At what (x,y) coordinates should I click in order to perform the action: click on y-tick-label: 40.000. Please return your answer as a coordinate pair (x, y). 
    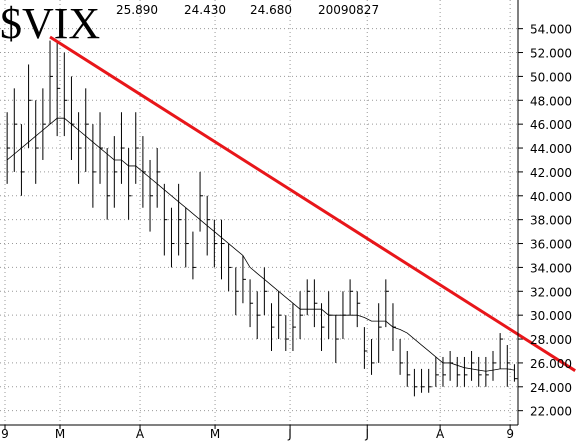
    Looking at the image, I should click on (551, 197).